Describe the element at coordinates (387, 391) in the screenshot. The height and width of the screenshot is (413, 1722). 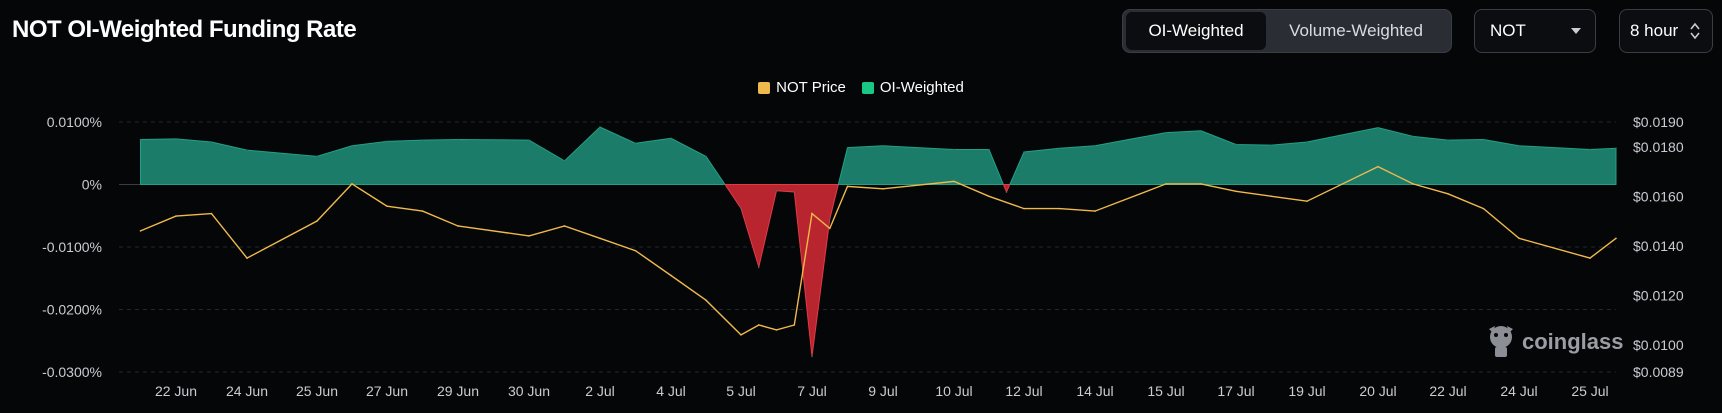
I see `x-tick-label: 27 Jun` at that location.